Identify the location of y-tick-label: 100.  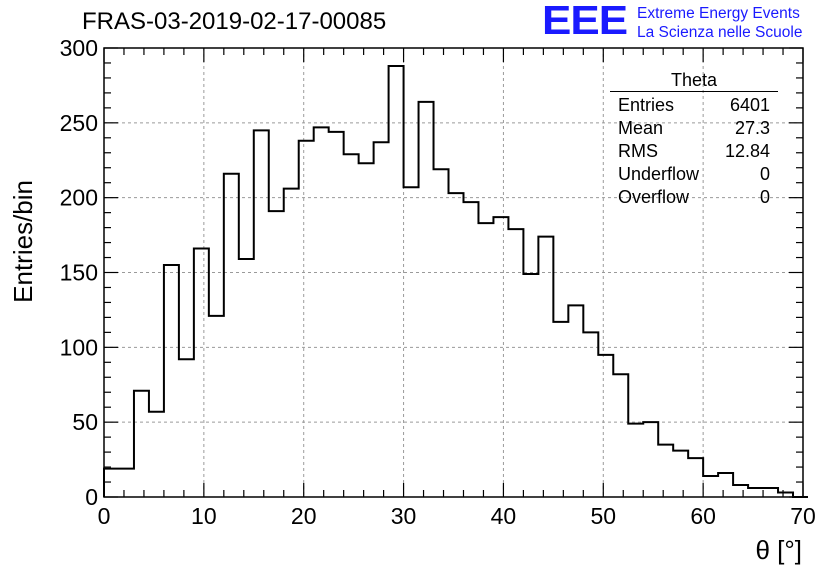
(79, 347).